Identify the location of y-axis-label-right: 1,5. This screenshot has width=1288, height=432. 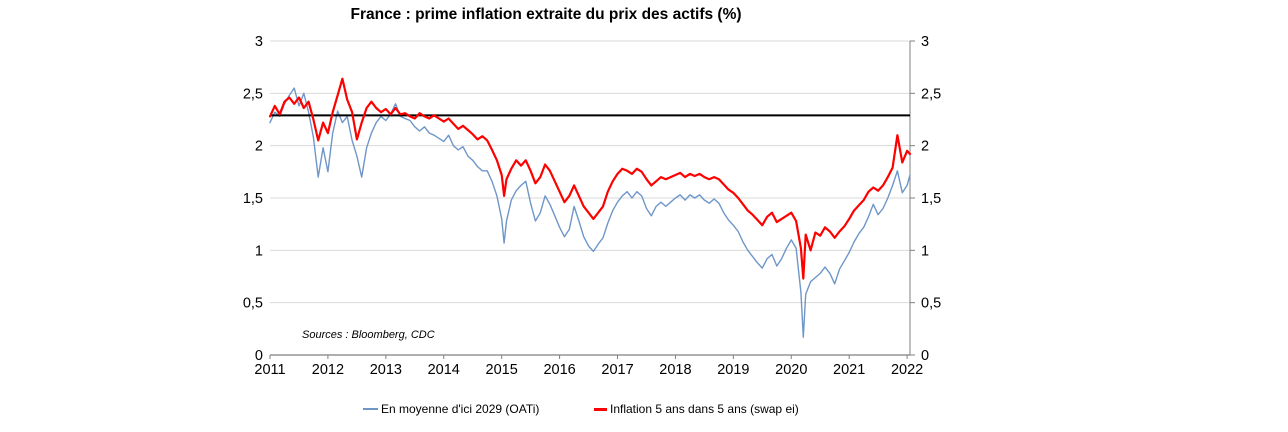
(931, 199).